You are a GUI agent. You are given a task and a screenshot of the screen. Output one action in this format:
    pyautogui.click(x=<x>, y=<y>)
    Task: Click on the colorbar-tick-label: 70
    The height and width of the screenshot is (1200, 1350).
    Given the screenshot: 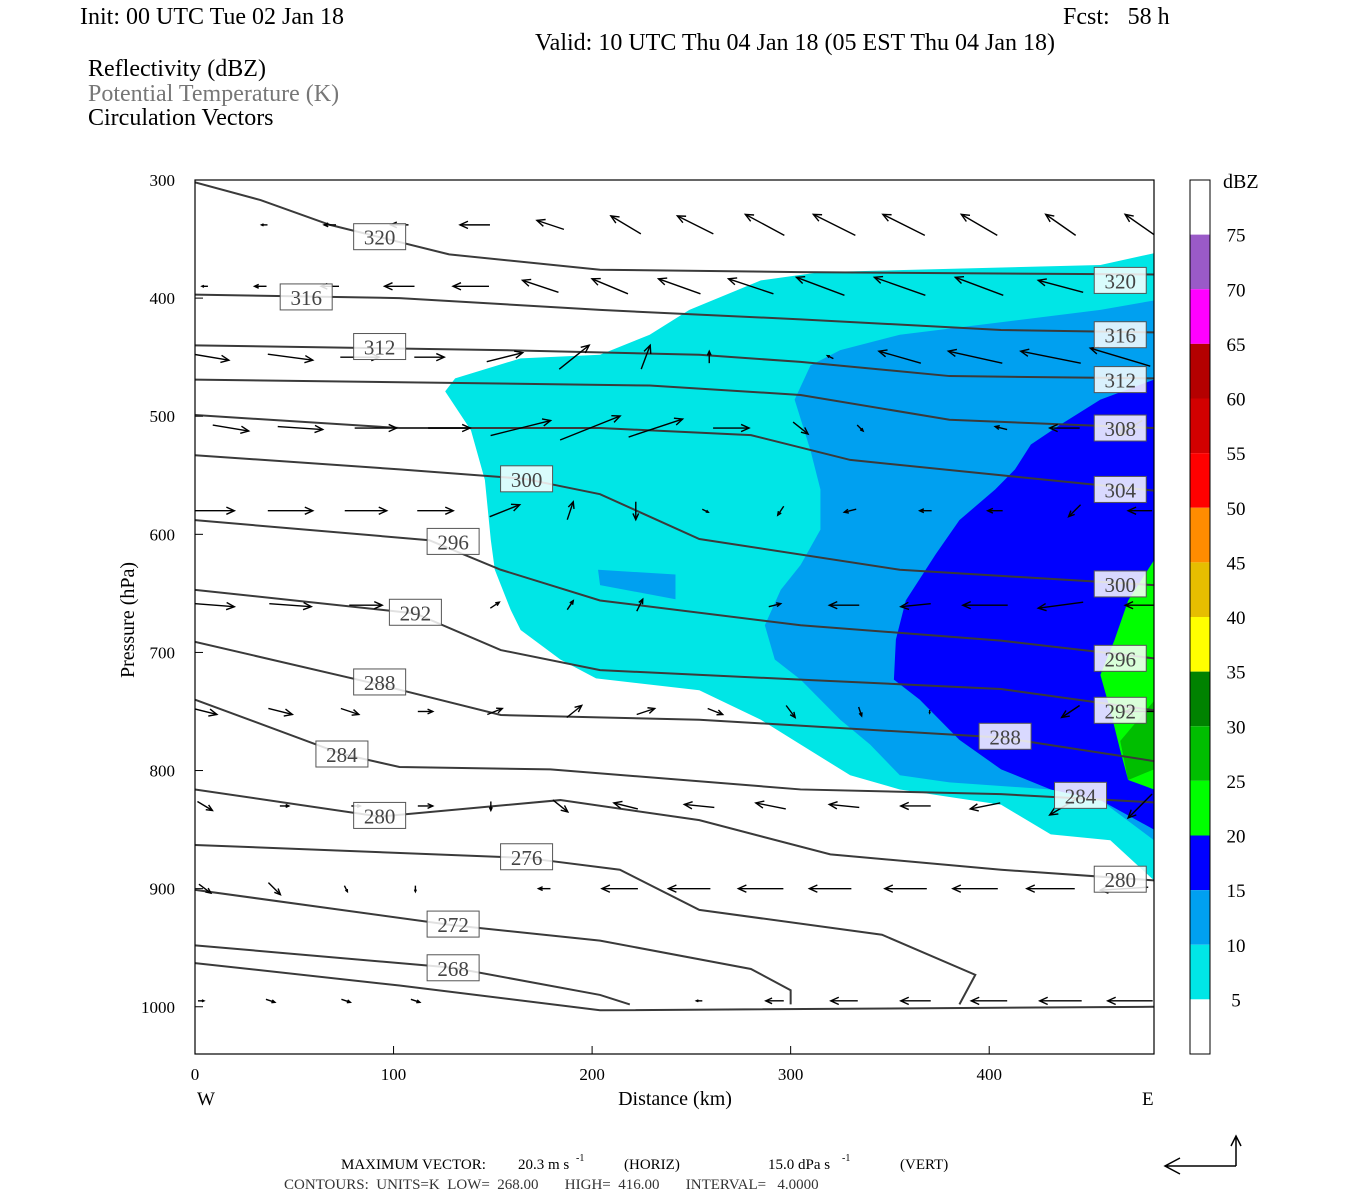 What is the action you would take?
    pyautogui.click(x=1236, y=290)
    